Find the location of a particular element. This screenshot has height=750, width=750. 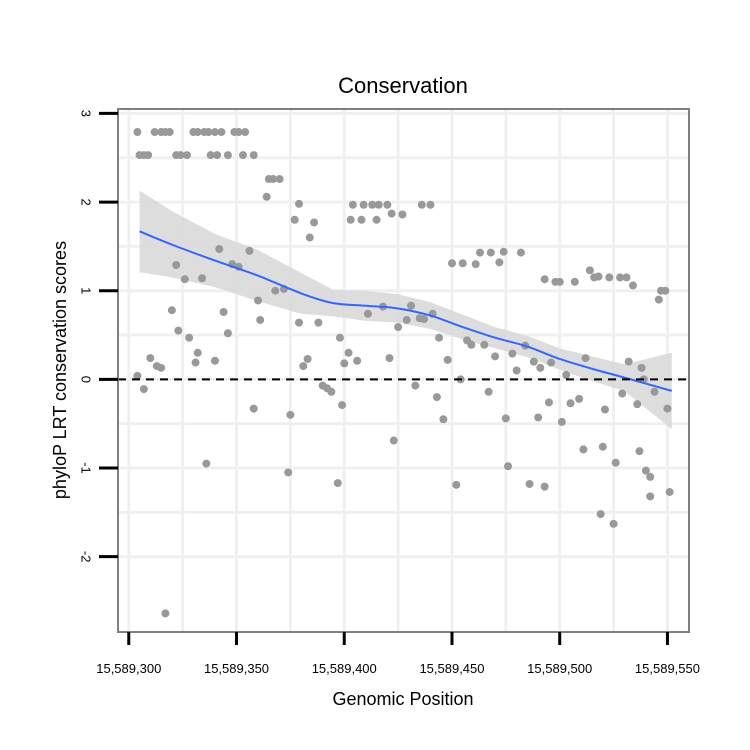

y-tick-label: 3 is located at coordinates (86, 113).